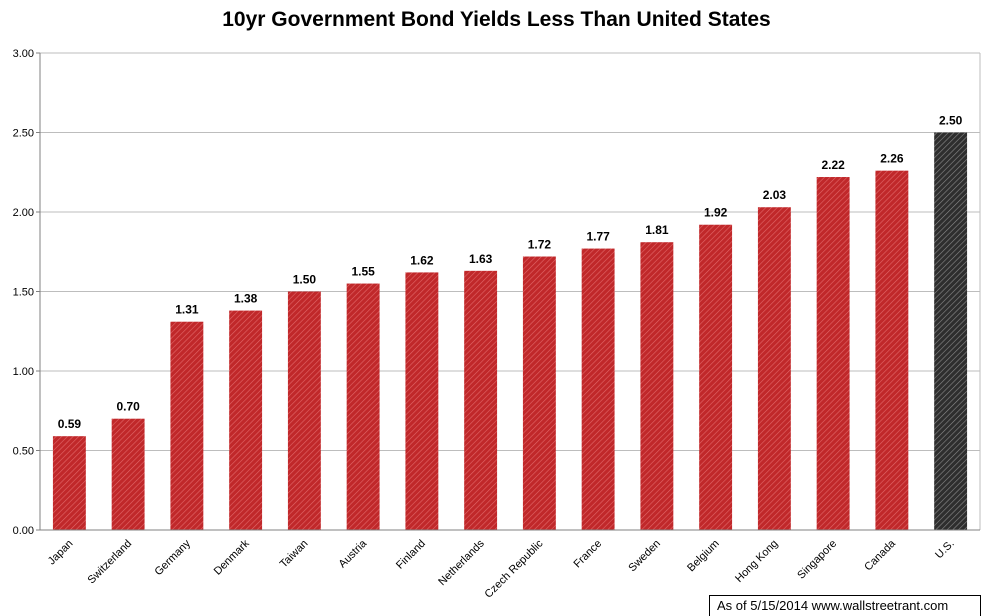 Image resolution: width=993 pixels, height=616 pixels. I want to click on bar-u-s, so click(951, 331).